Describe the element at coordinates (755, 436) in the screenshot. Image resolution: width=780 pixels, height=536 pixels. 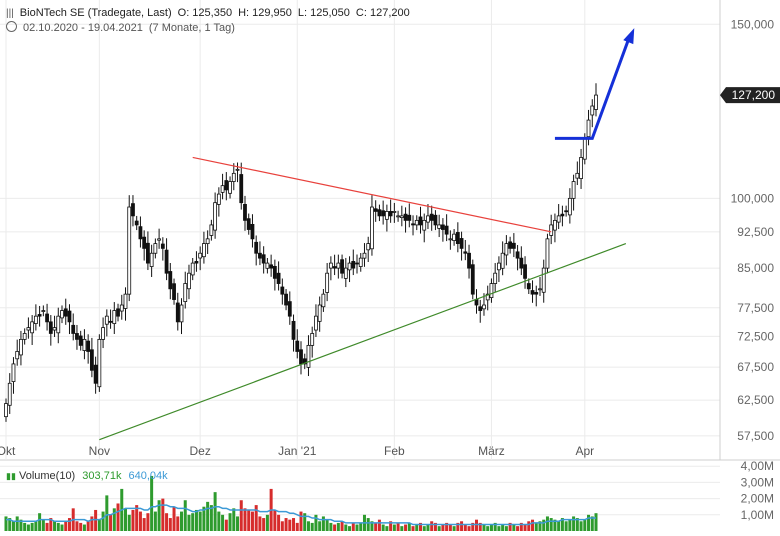
I see `price-tick-label: 57,500` at that location.